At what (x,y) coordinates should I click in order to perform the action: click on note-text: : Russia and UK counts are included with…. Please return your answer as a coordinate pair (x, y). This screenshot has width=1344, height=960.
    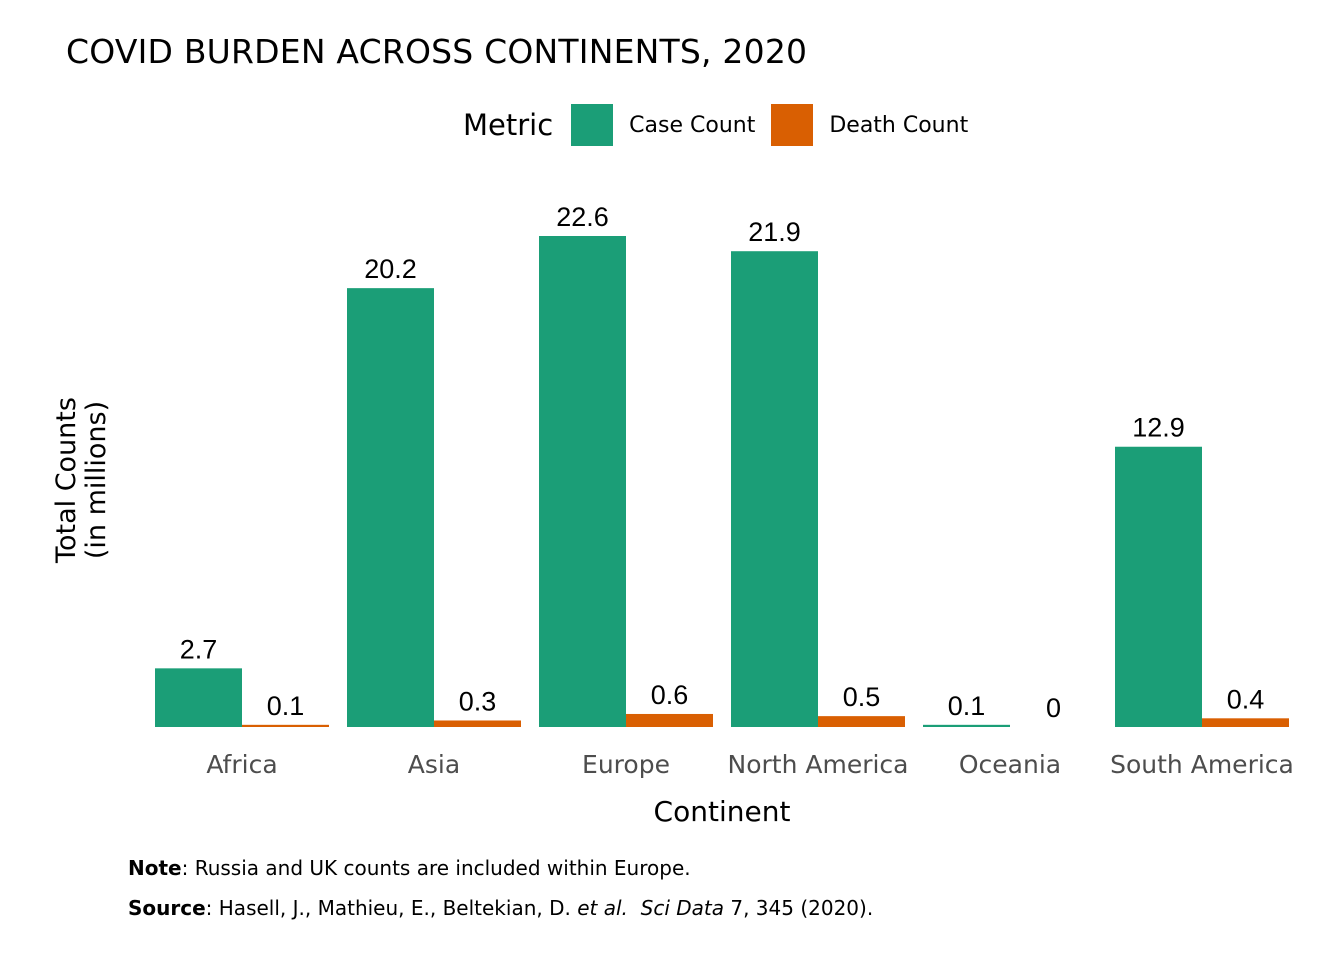
    Looking at the image, I should click on (436, 868).